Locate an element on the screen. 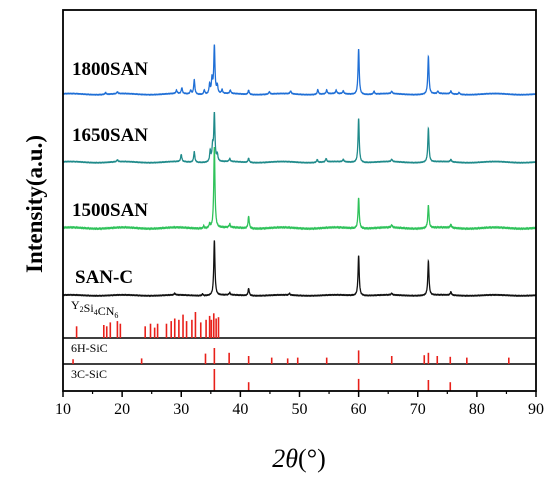  x-axis-title: 2θ(°) is located at coordinates (299, 458).